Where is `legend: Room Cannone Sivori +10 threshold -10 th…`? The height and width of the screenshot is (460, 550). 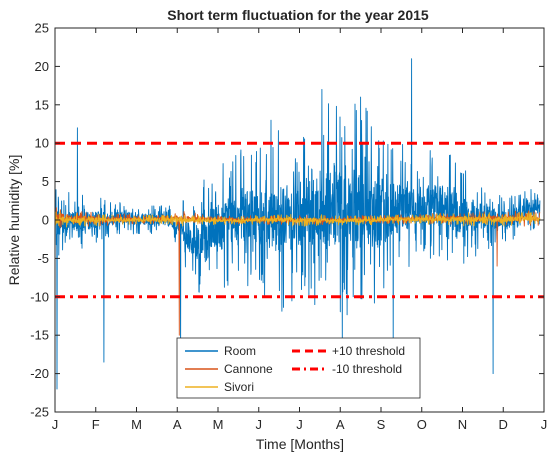
legend: Room Cannone Sivori +10 threshold -10 th… is located at coordinates (298, 368).